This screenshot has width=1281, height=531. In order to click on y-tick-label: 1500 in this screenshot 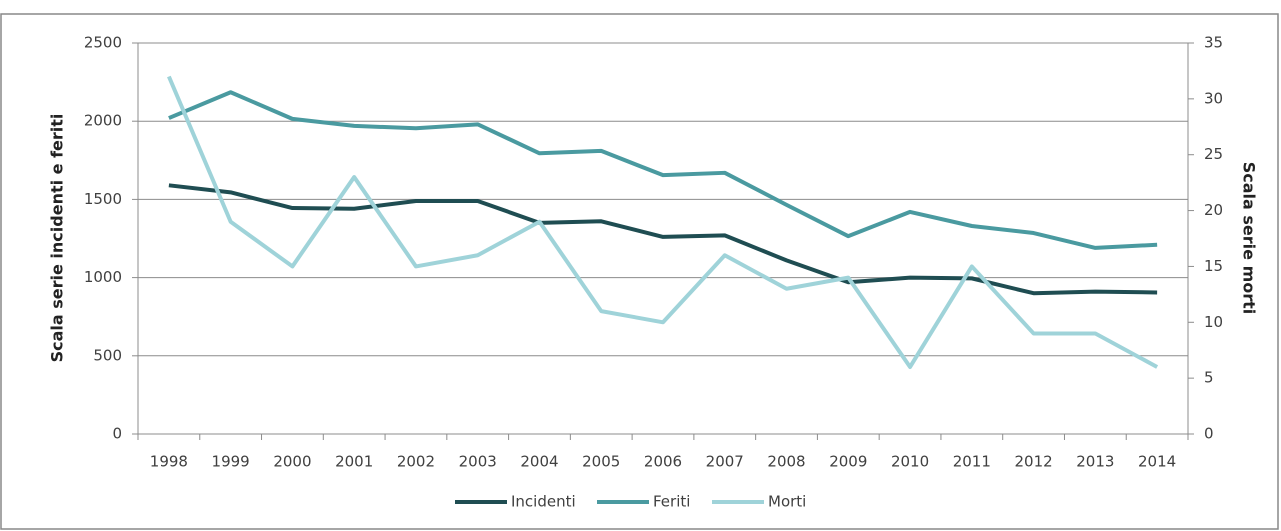, I will do `click(103, 199)`.